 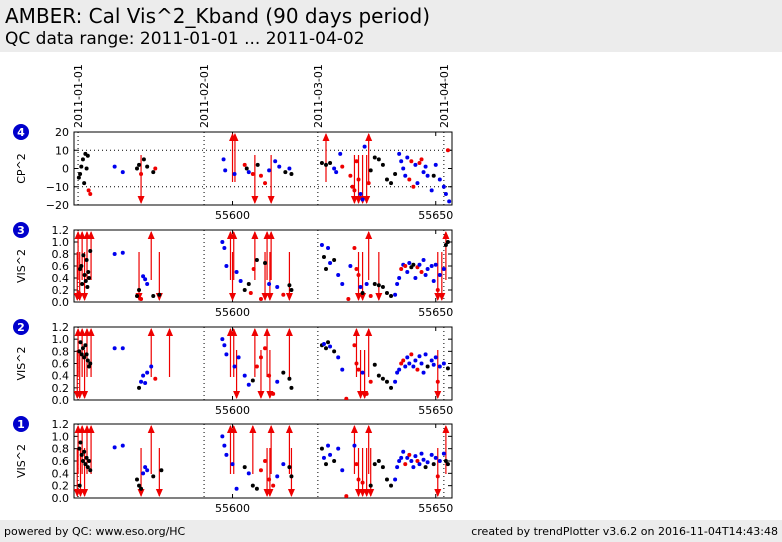 What do you see at coordinates (185, 39) in the screenshot?
I see `page-subtitle: QC data range: 2011-01-01 ... 2011-04-02` at bounding box center [185, 39].